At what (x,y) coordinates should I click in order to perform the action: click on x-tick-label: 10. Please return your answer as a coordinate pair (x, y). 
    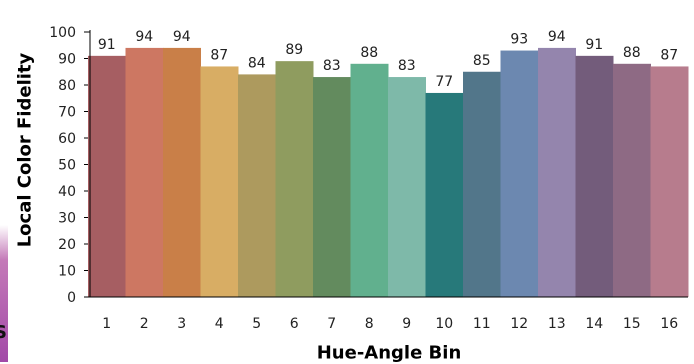
    Looking at the image, I should click on (444, 324).